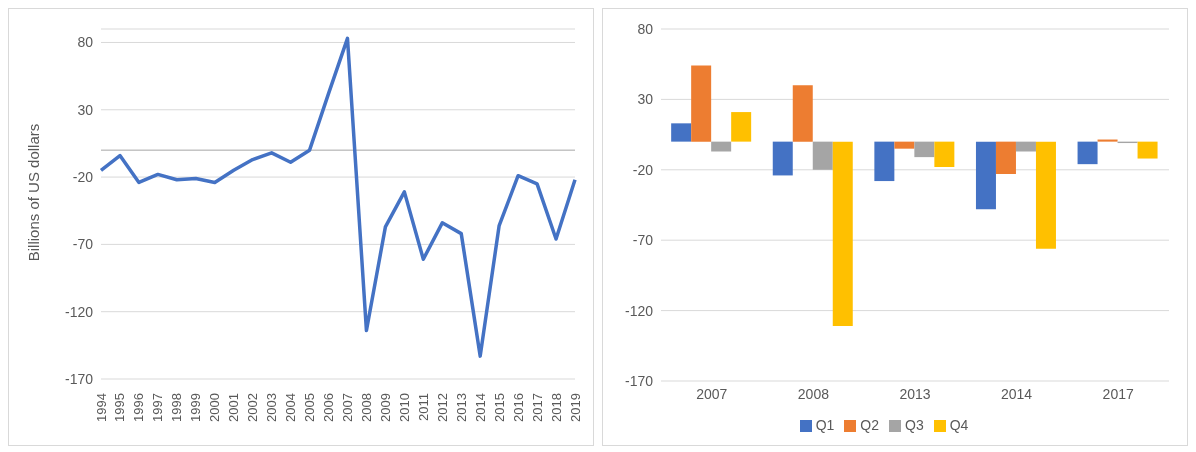 This screenshot has width=1196, height=452. What do you see at coordinates (404, 407) in the screenshot?
I see `x-tick-label: 2010` at bounding box center [404, 407].